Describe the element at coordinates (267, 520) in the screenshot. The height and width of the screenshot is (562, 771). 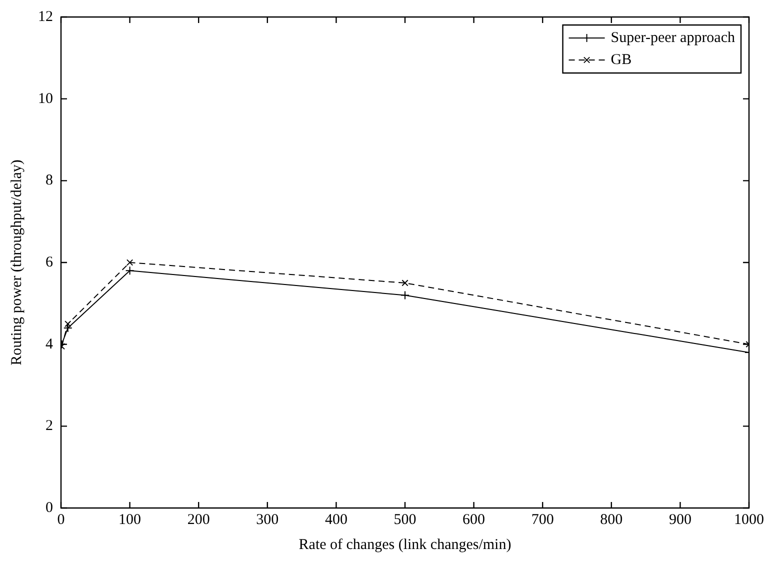
I see `x-tick-label: 300` at that location.